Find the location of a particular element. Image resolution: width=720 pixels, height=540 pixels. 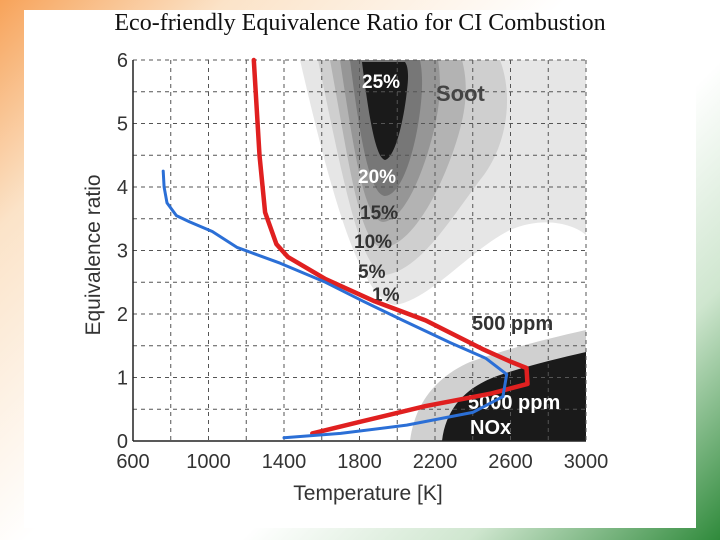

soot-label: Soot is located at coordinates (461, 93).